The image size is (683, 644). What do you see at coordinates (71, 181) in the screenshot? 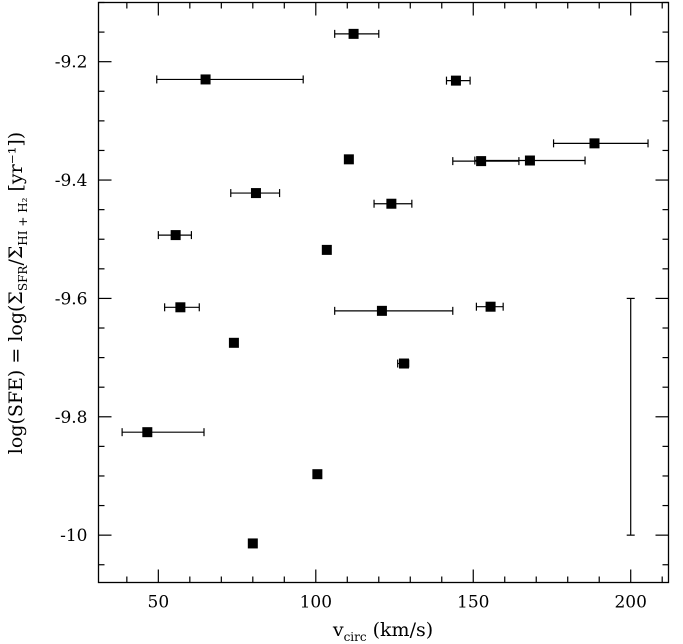
I see `y-tick-label: -9.4` at bounding box center [71, 181].